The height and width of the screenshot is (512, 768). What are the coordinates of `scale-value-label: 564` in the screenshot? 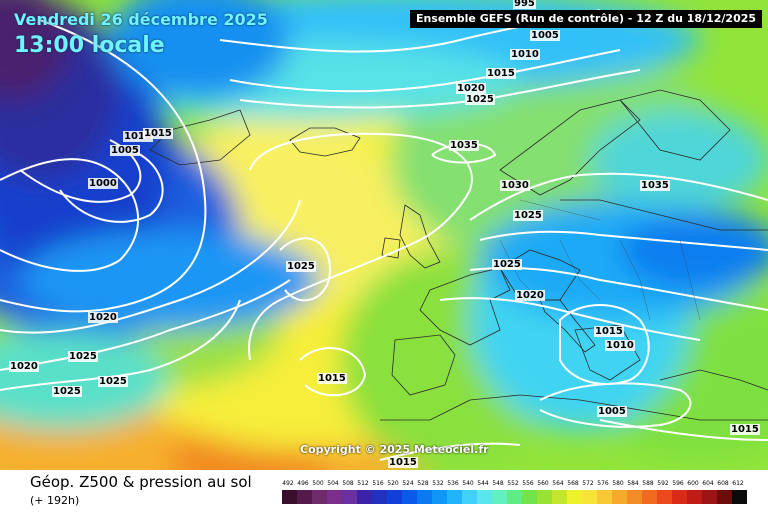 It's located at (558, 483).